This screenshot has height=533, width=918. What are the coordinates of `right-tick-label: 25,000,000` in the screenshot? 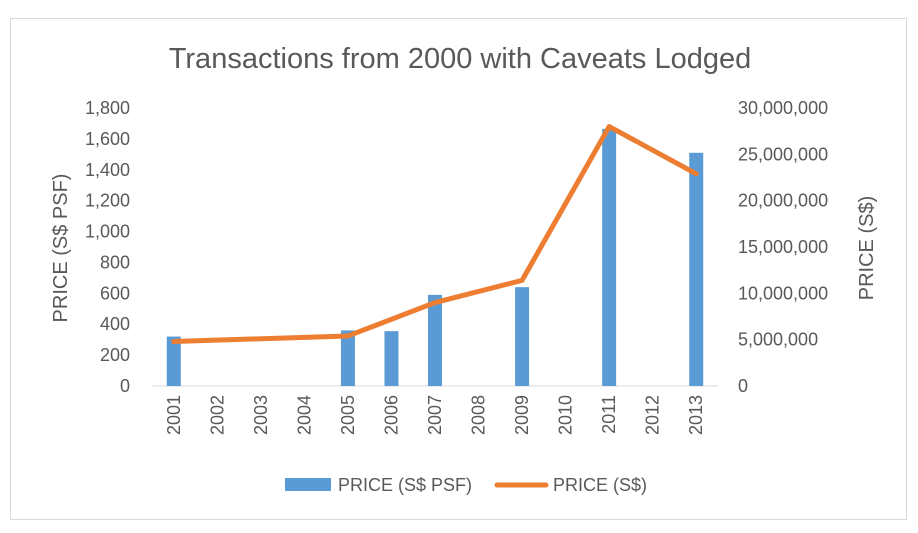 It's located at (783, 154).